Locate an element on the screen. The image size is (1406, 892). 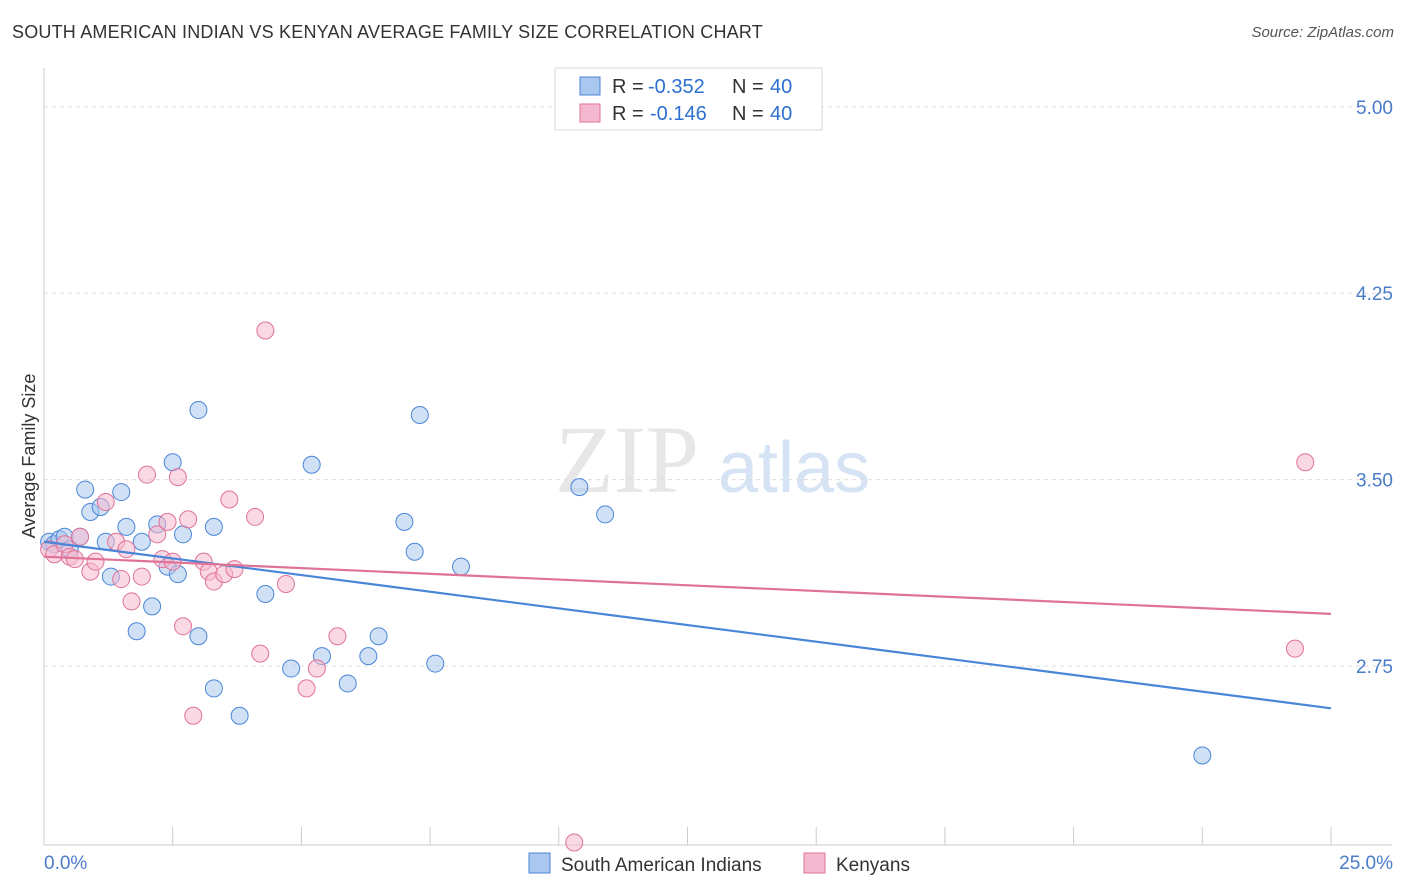
bottom-legend-swatch-kenyans is located at coordinates (814, 863).